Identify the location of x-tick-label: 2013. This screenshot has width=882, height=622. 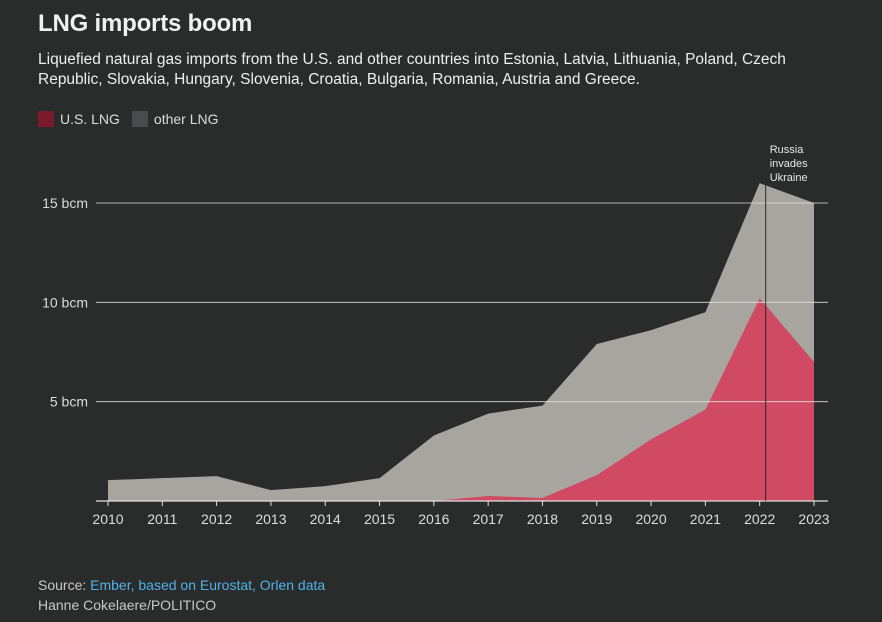
(270, 519).